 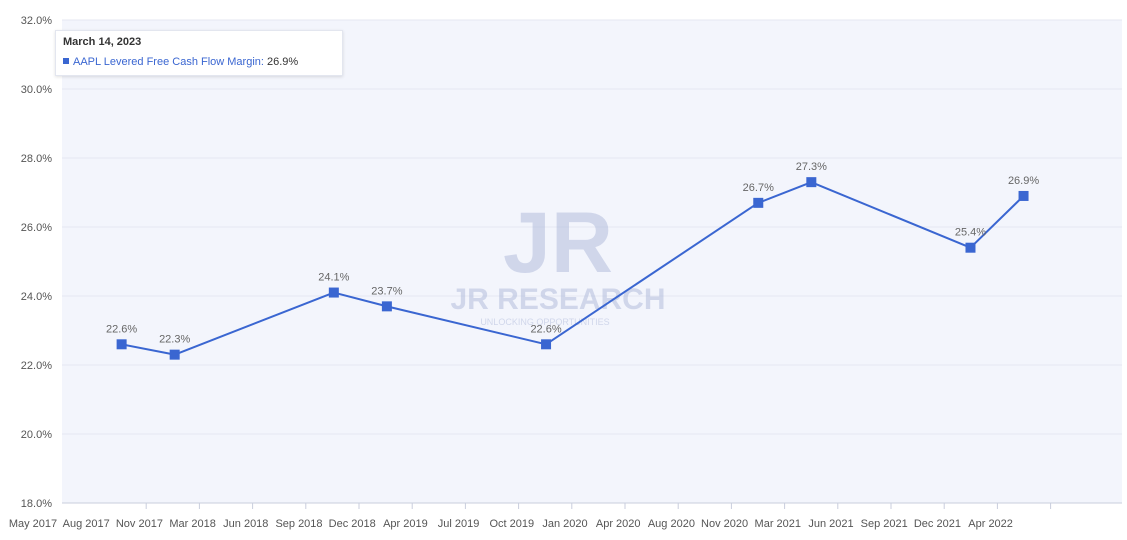 What do you see at coordinates (36, 228) in the screenshot?
I see `y-tick-label: 26.0%` at bounding box center [36, 228].